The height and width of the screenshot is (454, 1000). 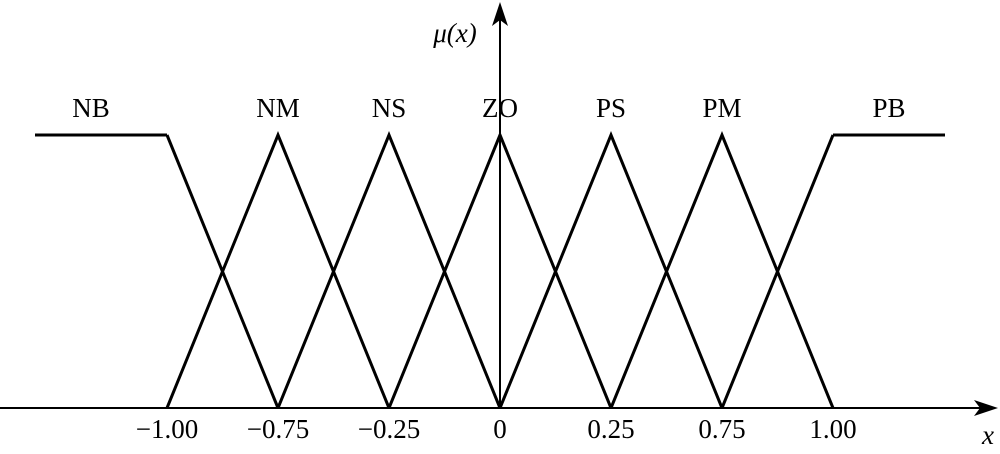 I want to click on x-arrow, so click(x=986, y=408).